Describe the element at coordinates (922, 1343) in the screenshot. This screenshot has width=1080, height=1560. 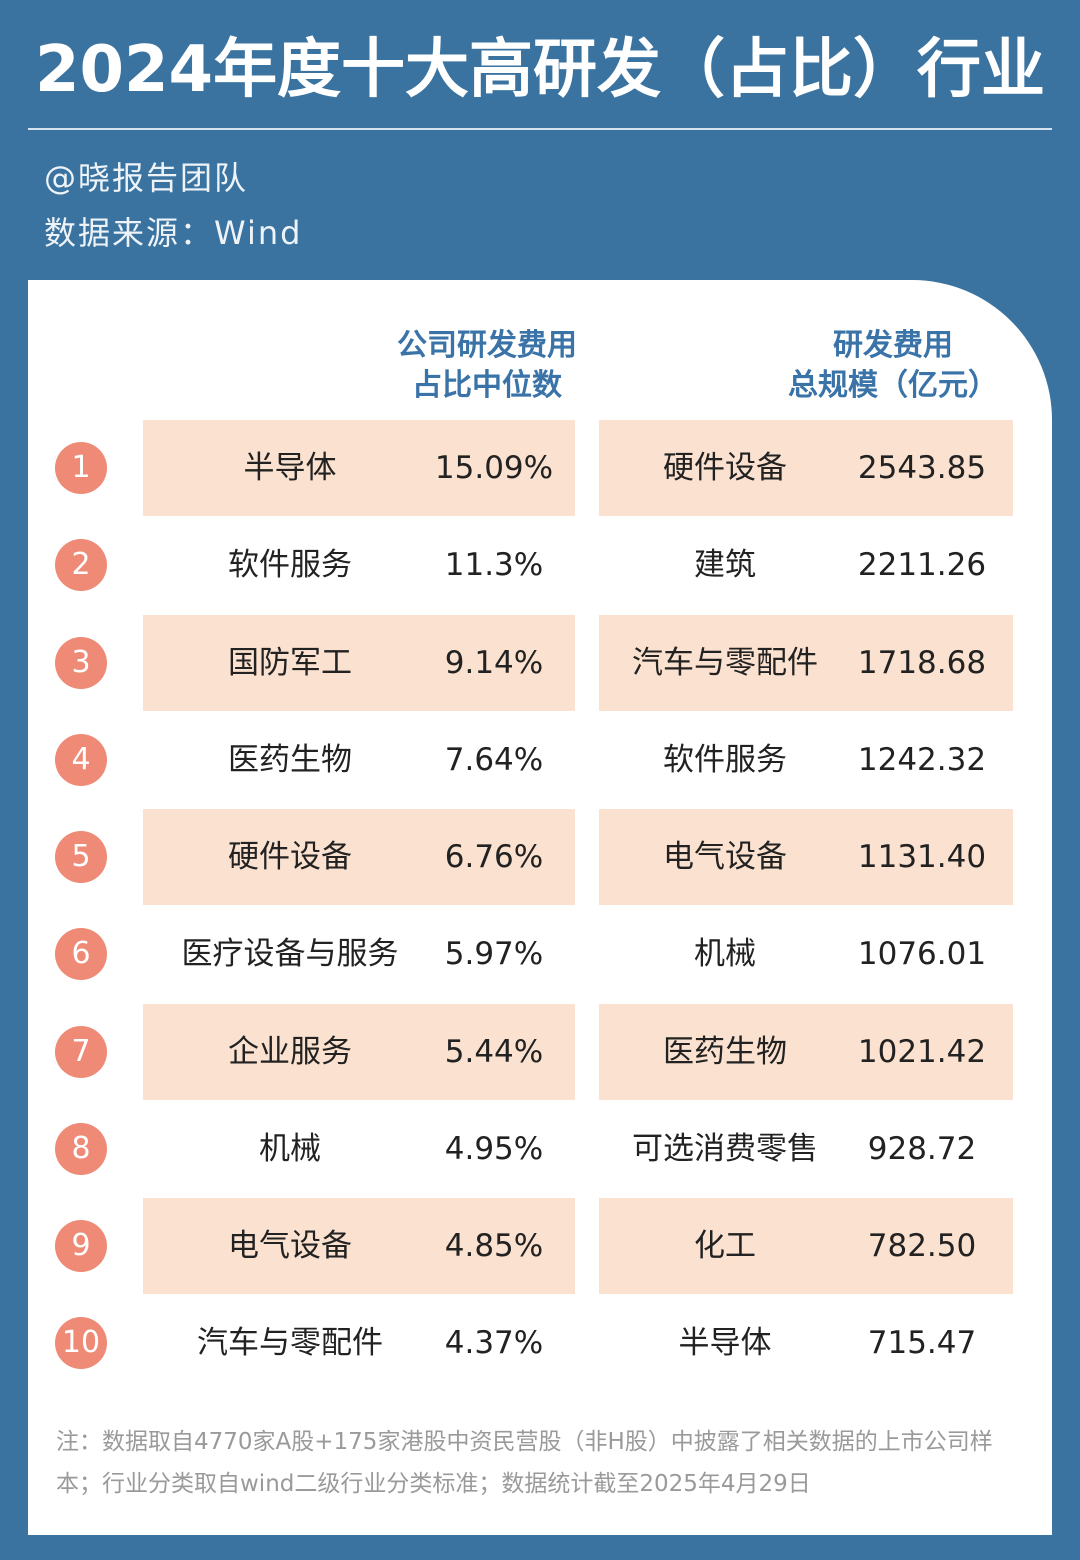
I see `rd-total: 715.47` at that location.